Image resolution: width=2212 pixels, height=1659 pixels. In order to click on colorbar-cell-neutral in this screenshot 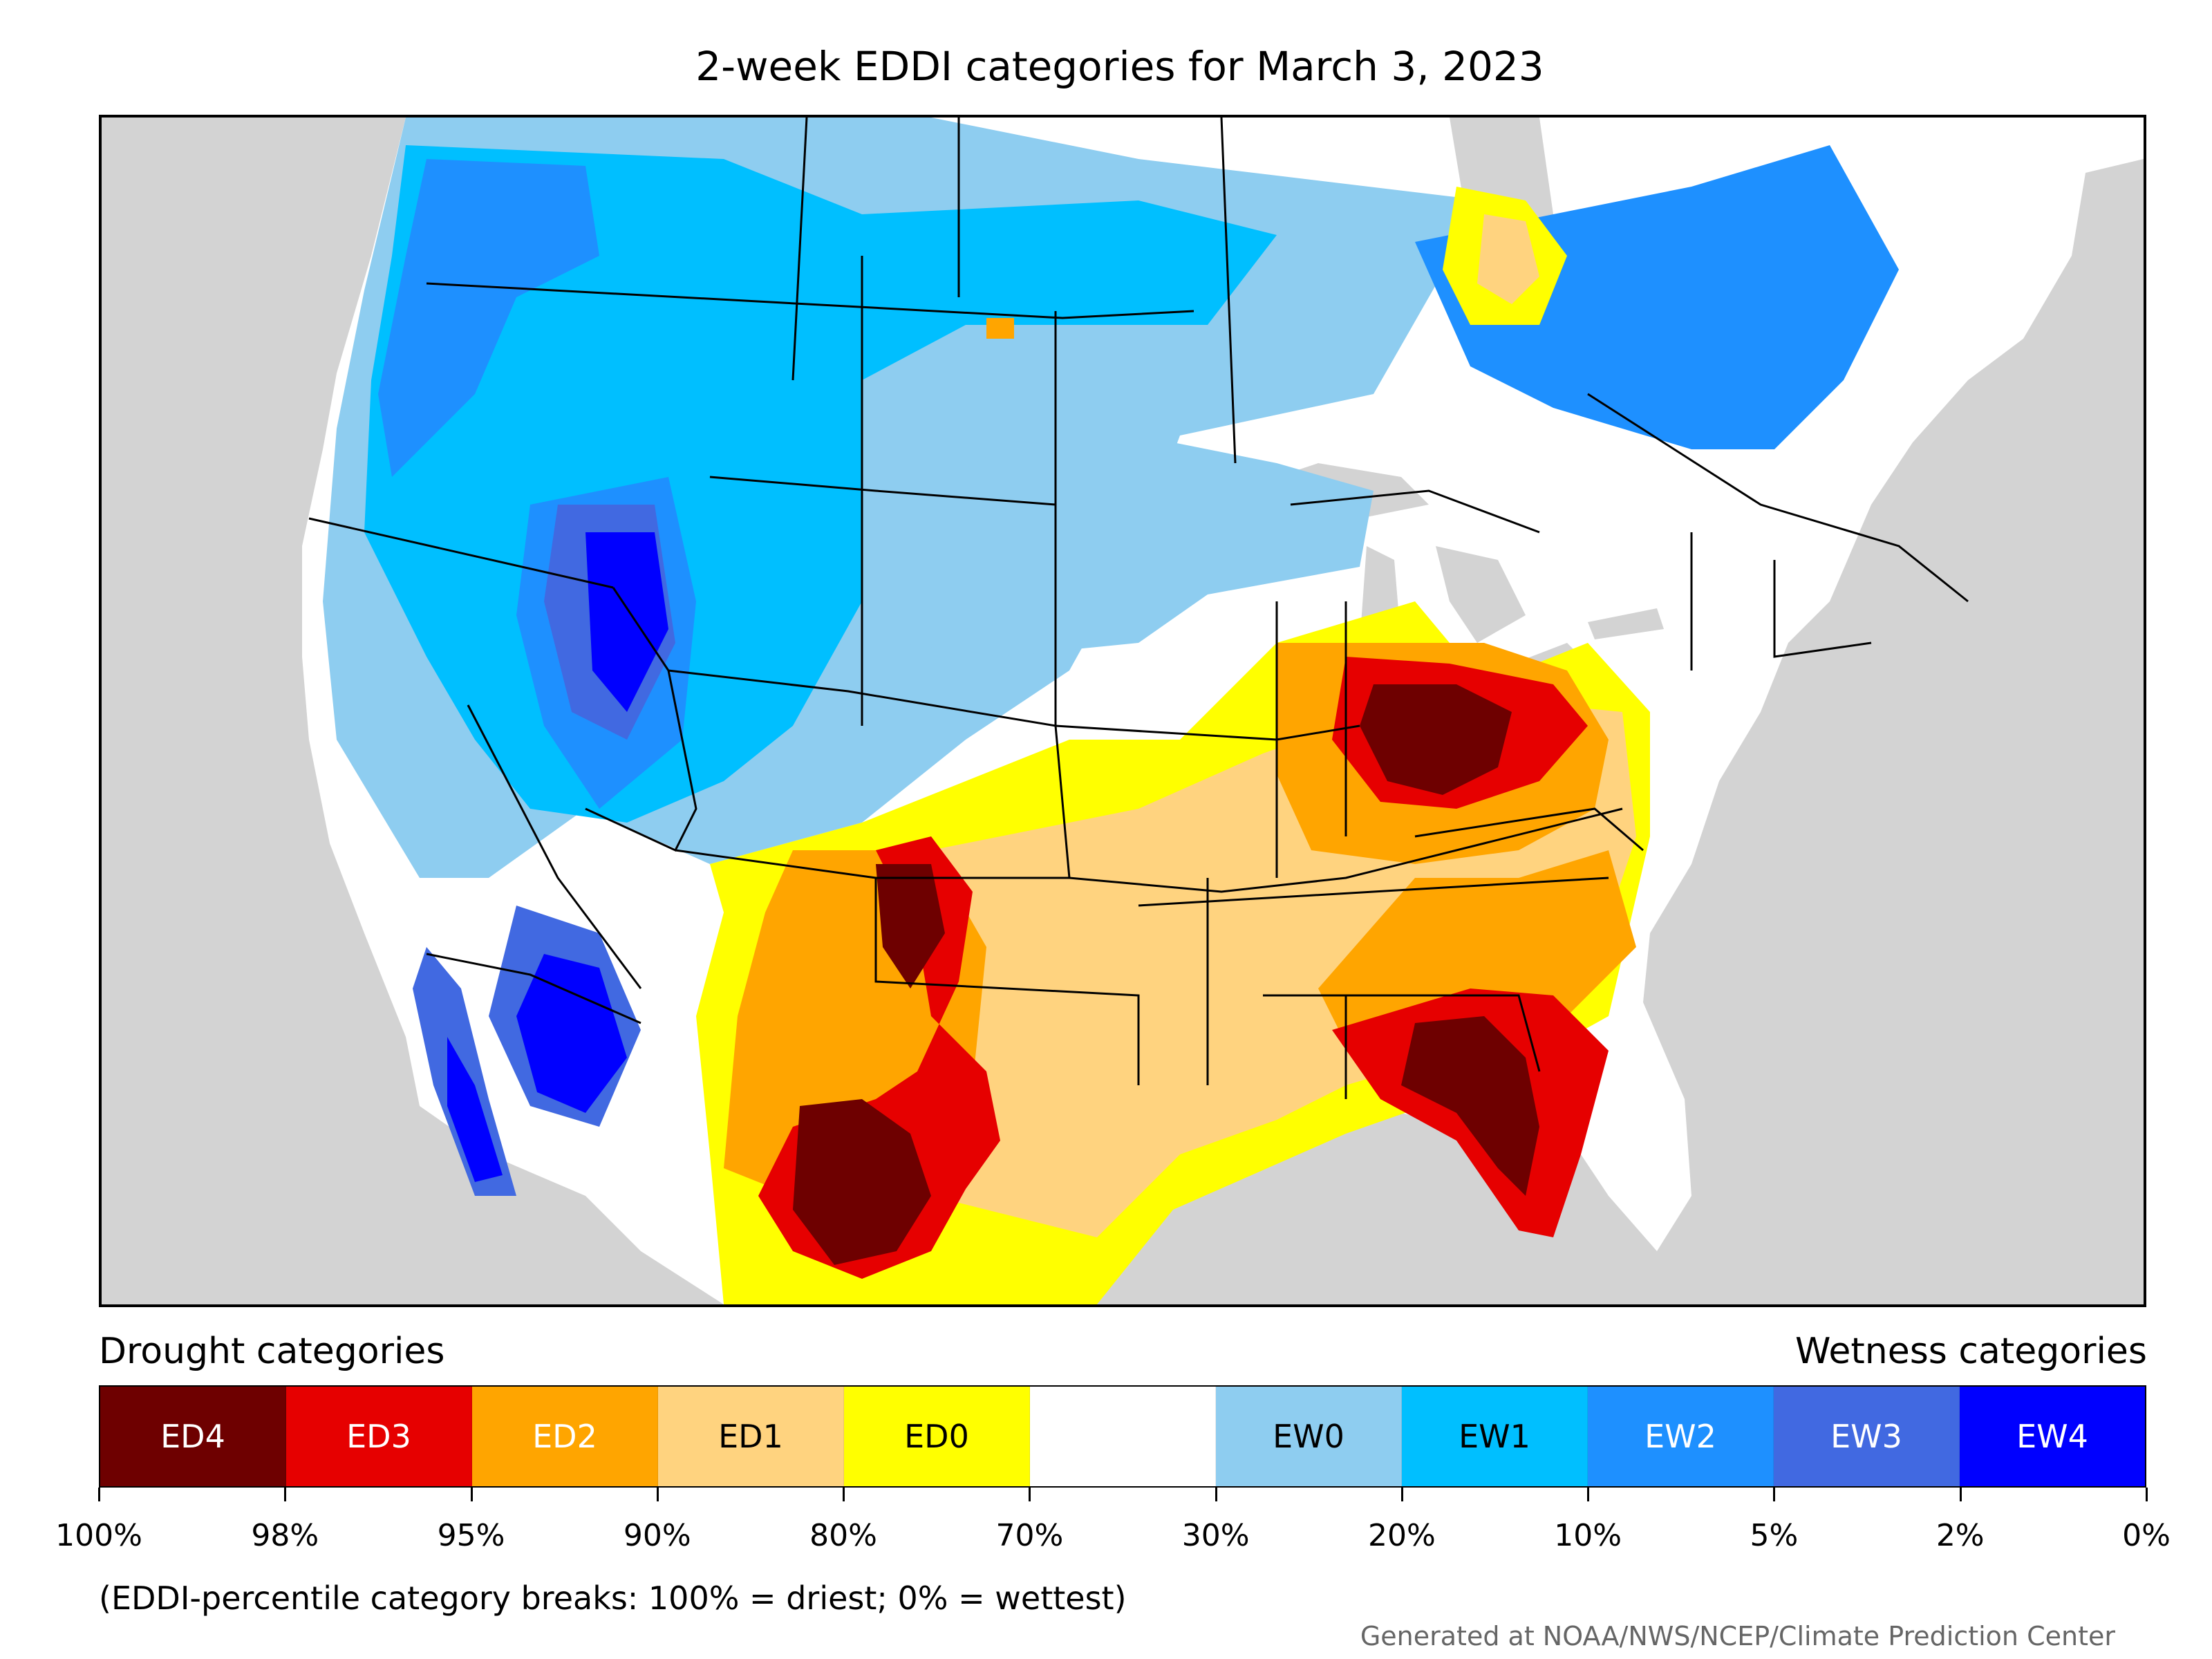, I will do `click(1123, 1436)`.